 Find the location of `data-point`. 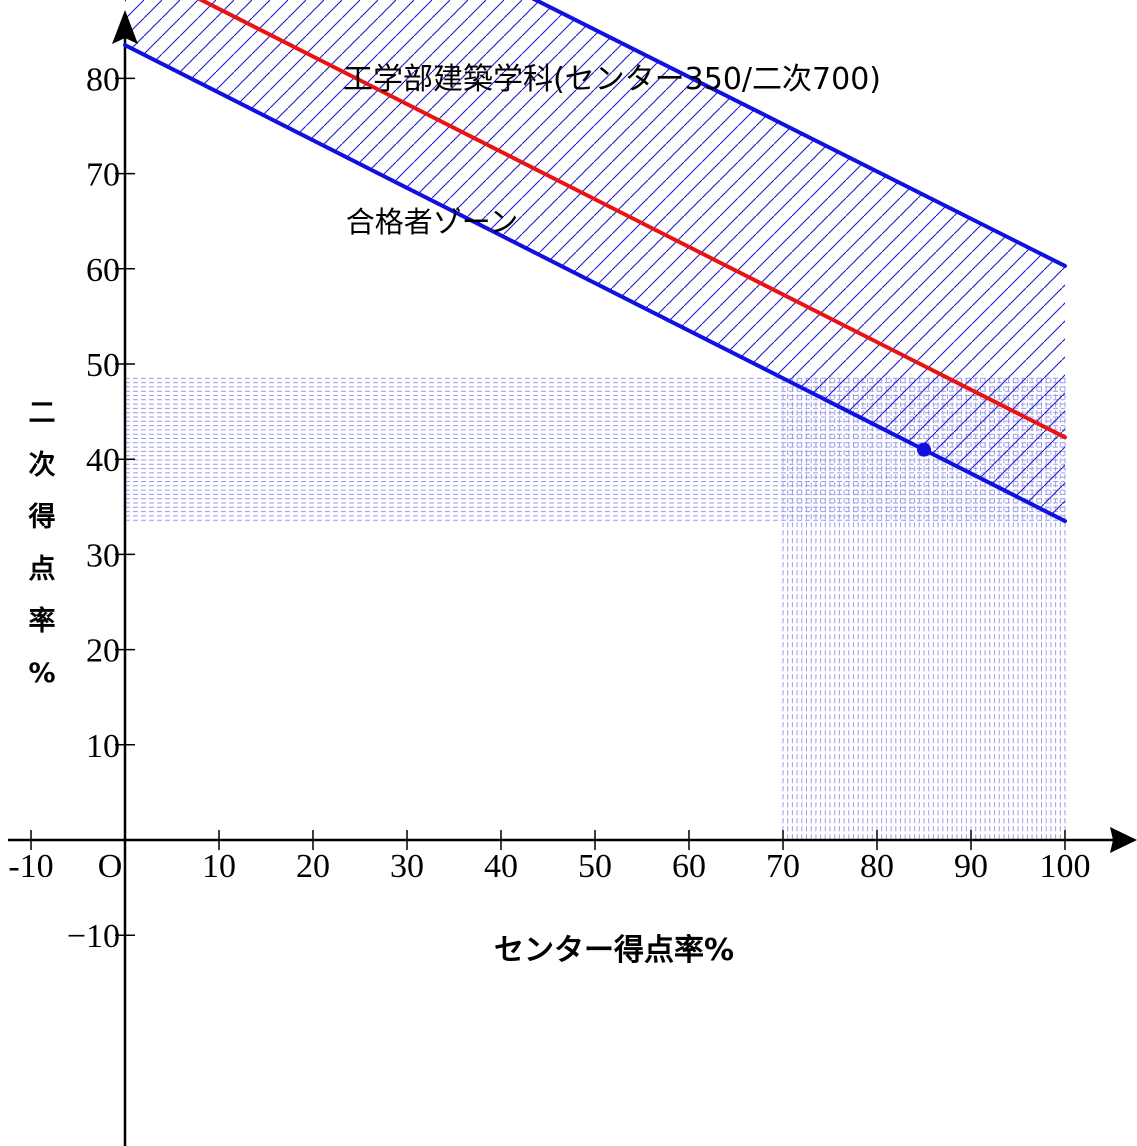

data-point is located at coordinates (924, 449).